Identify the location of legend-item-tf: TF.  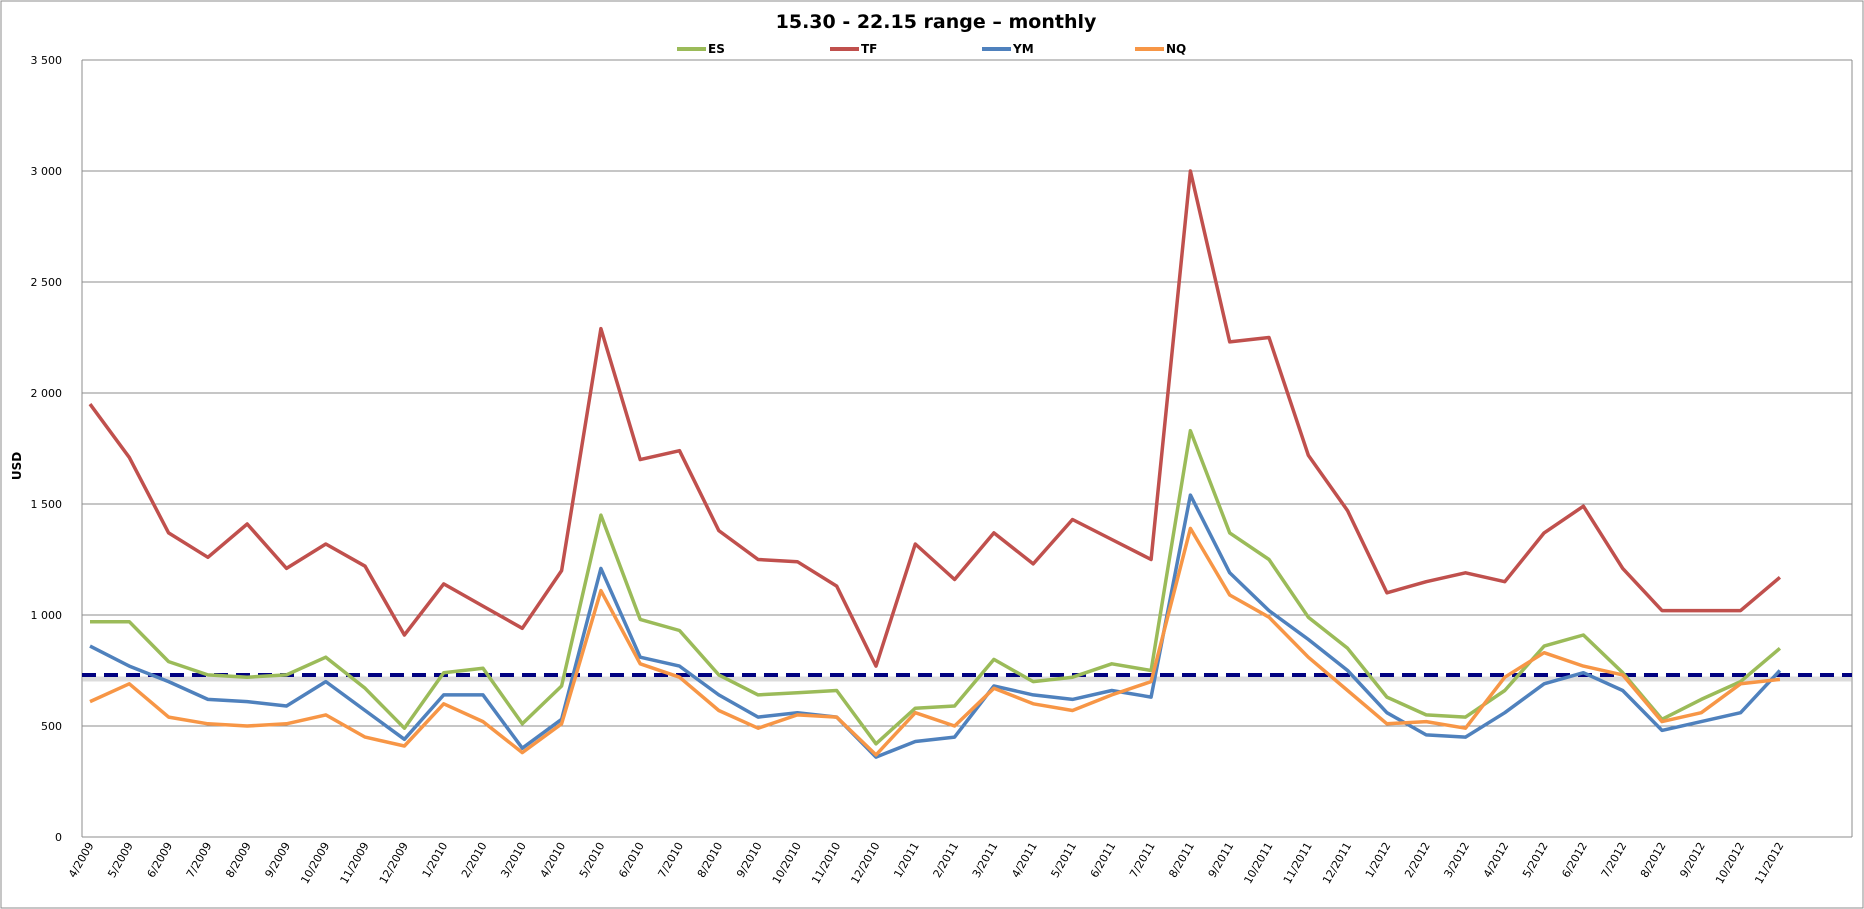
(853, 49).